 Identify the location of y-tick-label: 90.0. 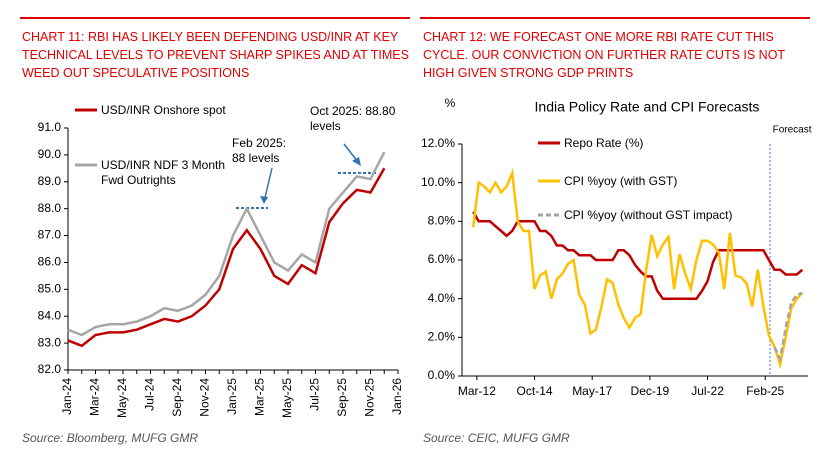
(50, 154).